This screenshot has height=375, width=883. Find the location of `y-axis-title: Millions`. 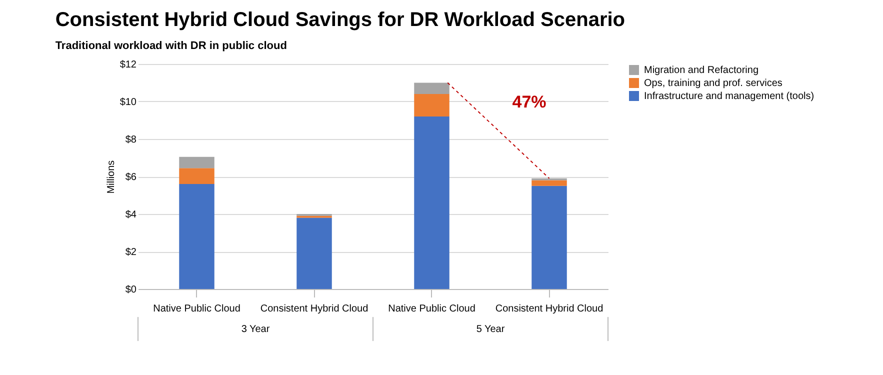

y-axis-title: Millions is located at coordinates (111, 177).